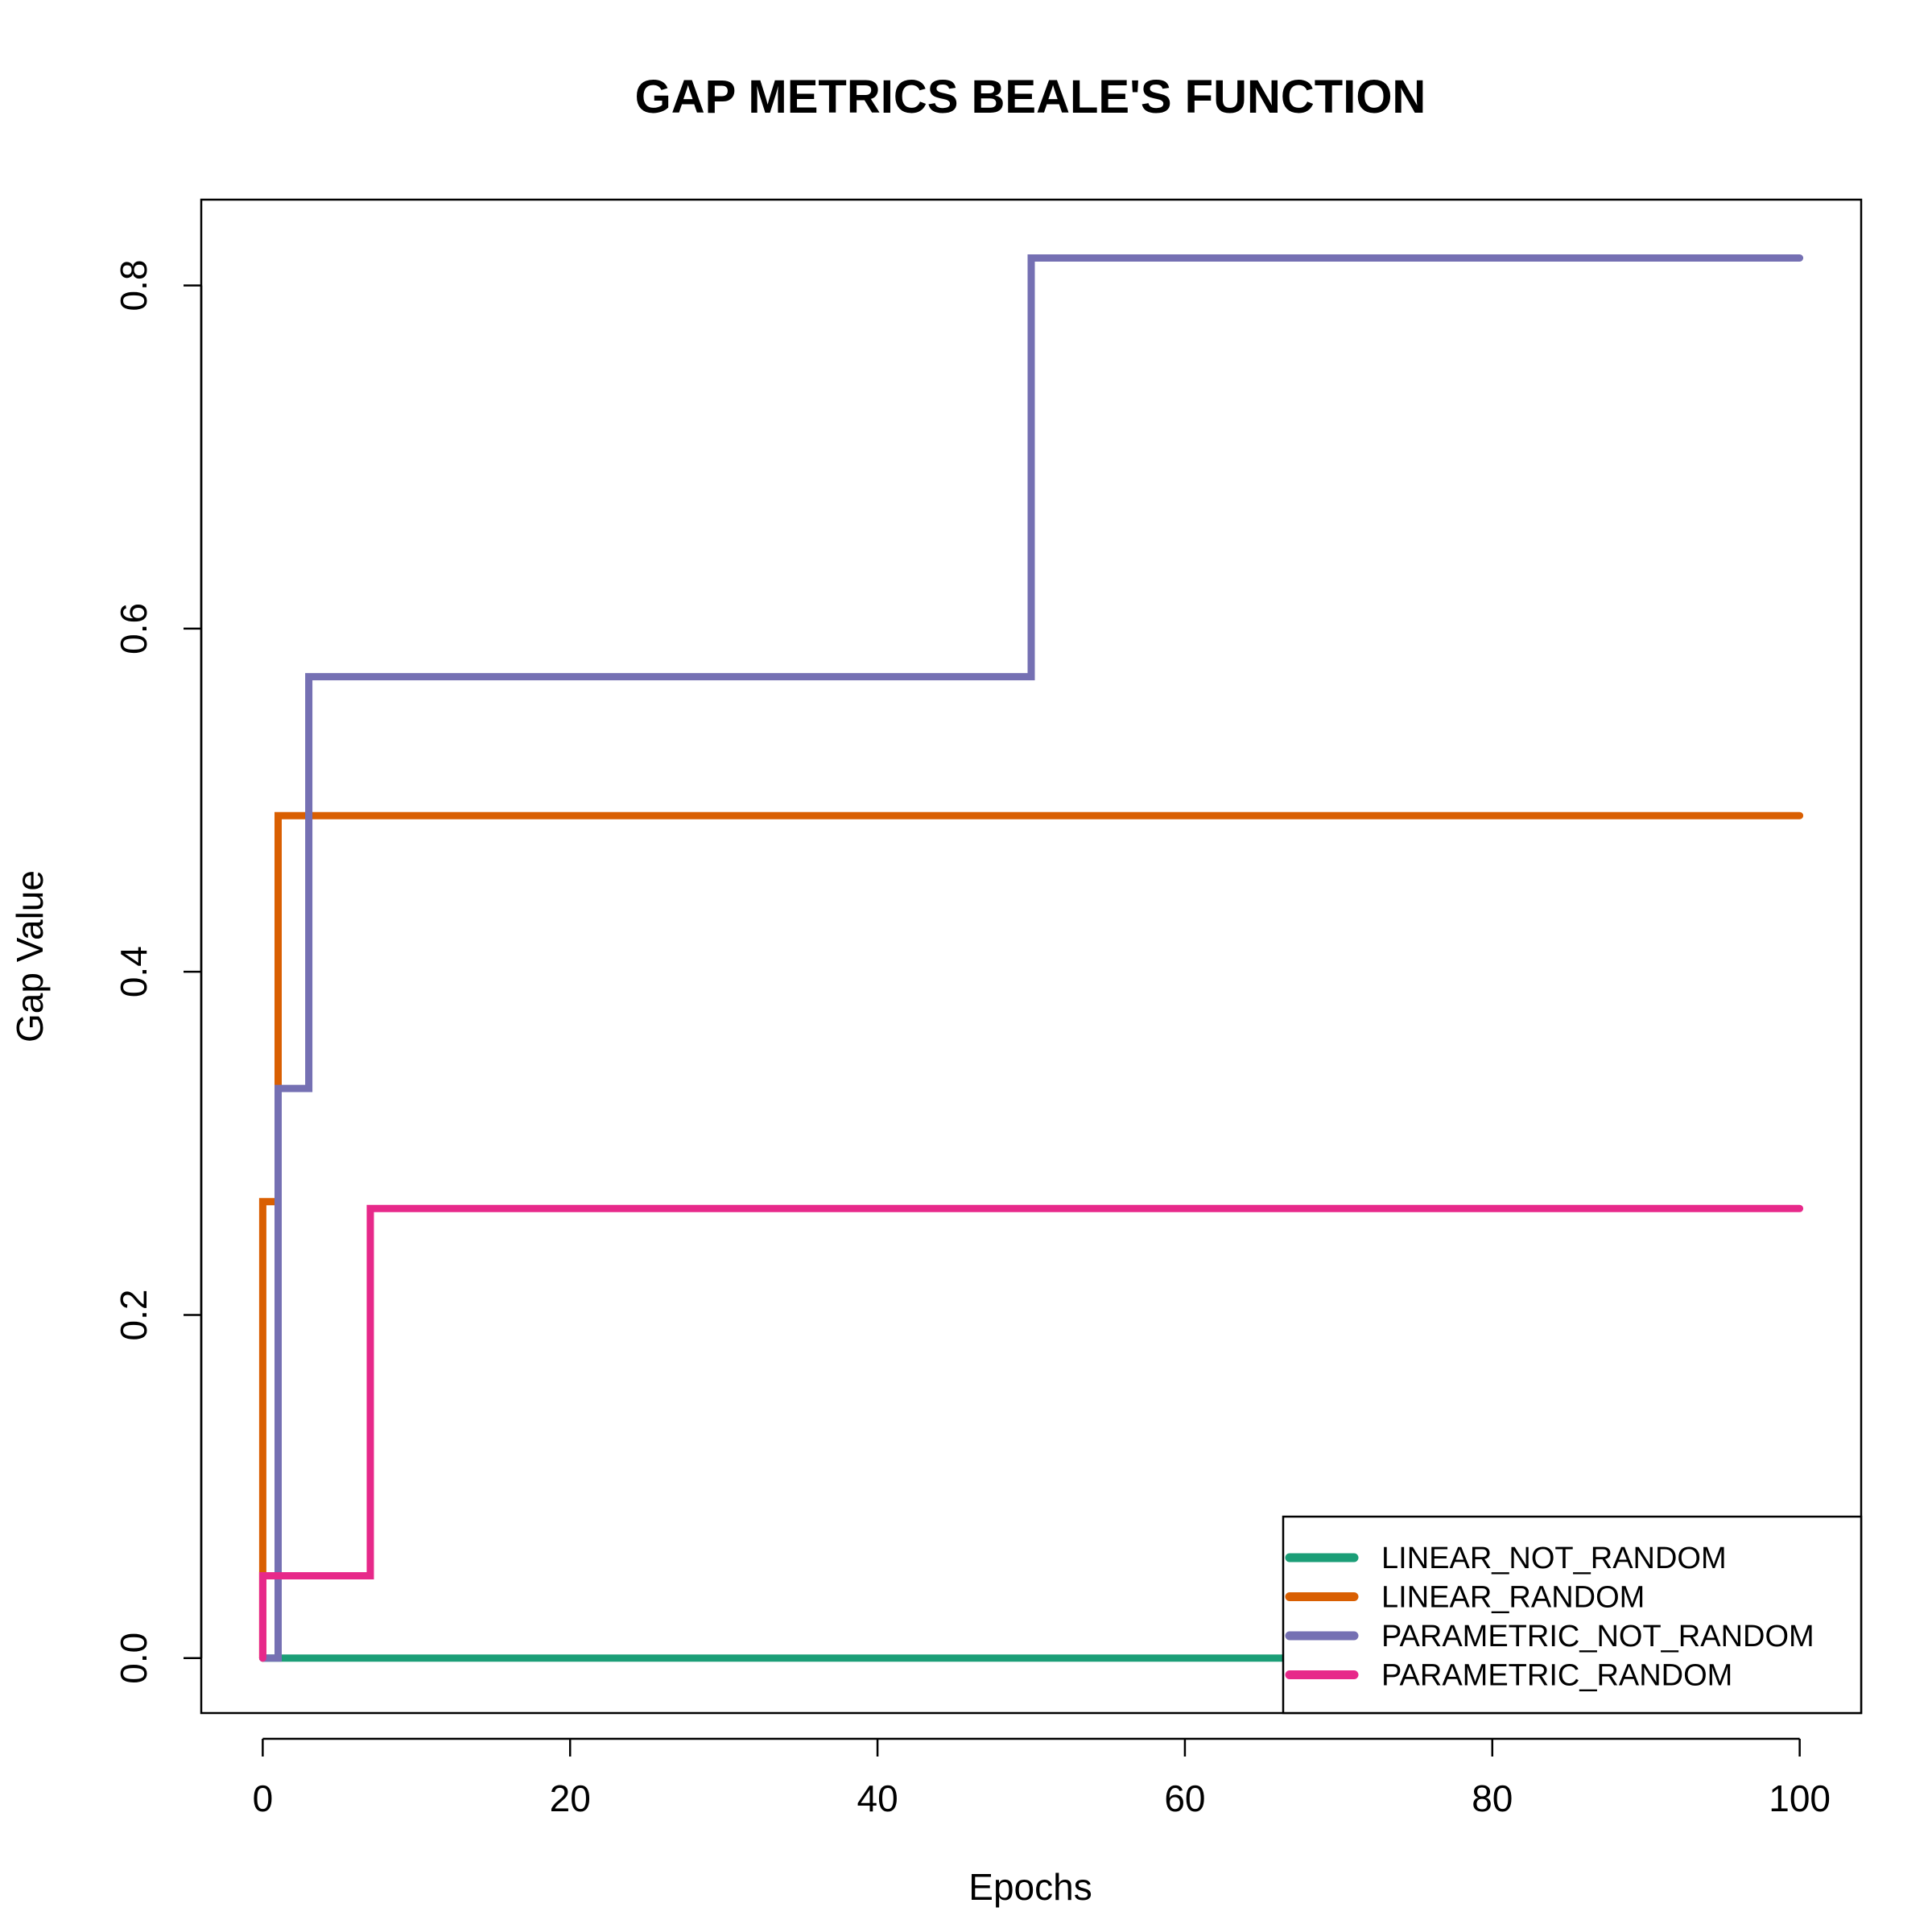 This screenshot has height=1932, width=1932. Describe the element at coordinates (134, 1658) in the screenshot. I see `y-tick-label: 0.0` at that location.